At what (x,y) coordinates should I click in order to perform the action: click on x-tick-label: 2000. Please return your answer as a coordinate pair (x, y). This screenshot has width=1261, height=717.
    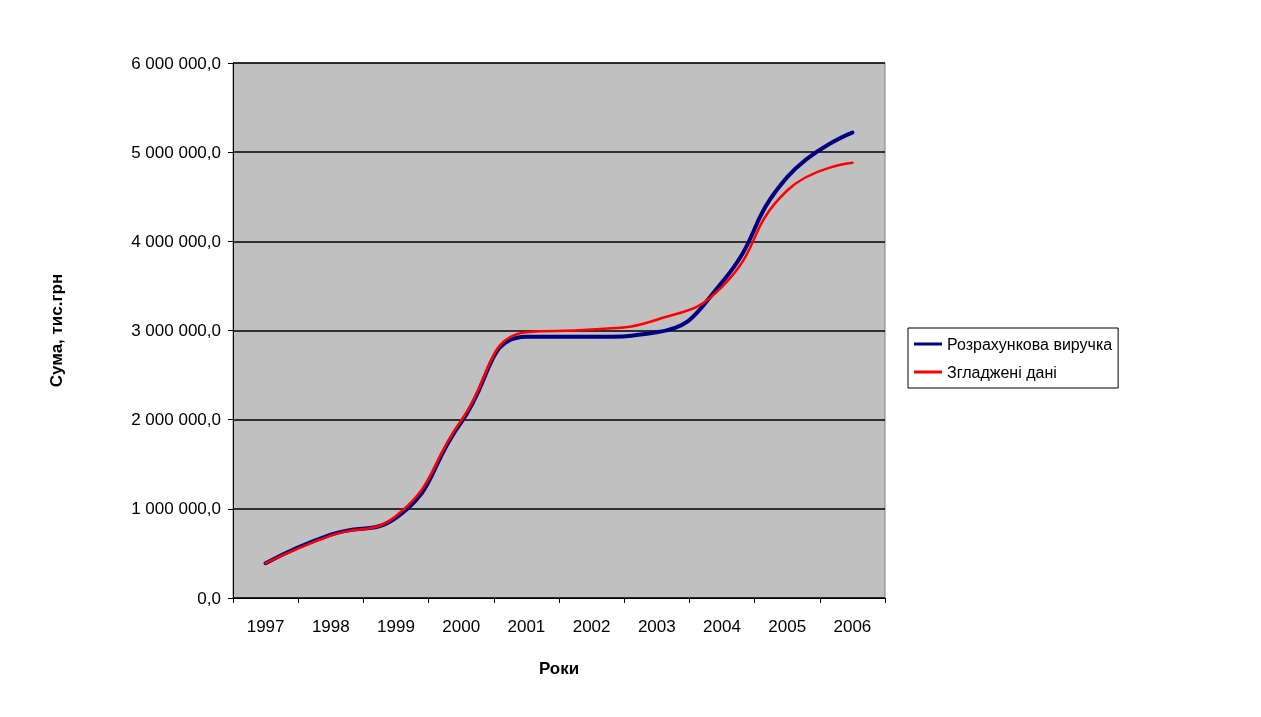
    Looking at the image, I should click on (461, 626).